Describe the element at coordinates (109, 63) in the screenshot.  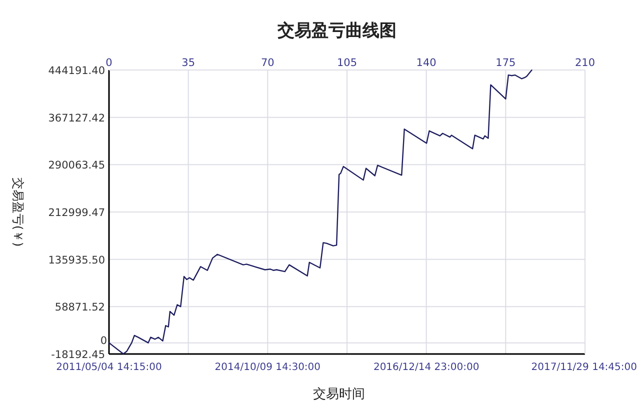
I see `x-tick-label: 0` at that location.